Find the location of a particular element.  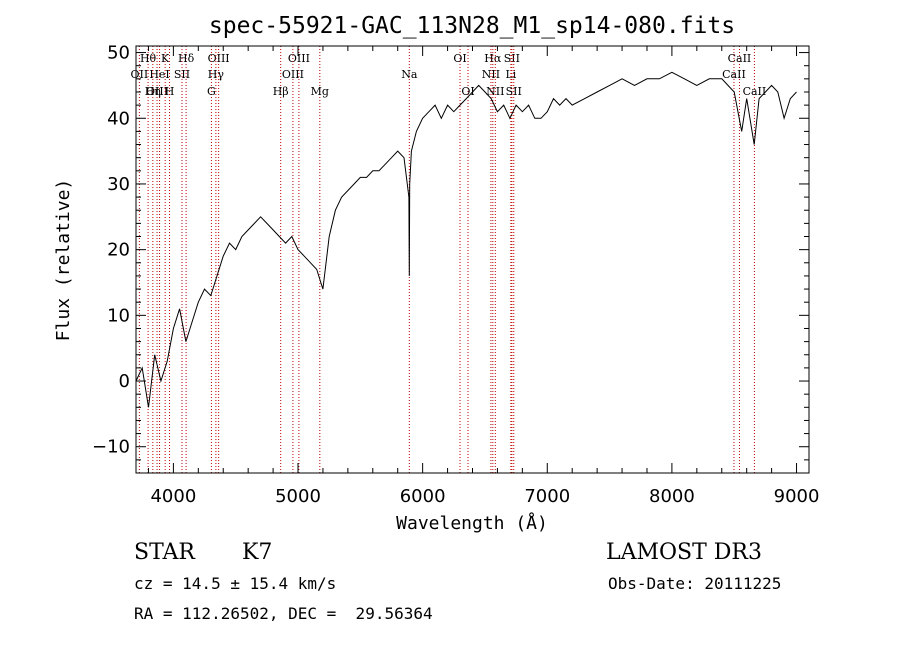

class-label: STAR is located at coordinates (164, 552).